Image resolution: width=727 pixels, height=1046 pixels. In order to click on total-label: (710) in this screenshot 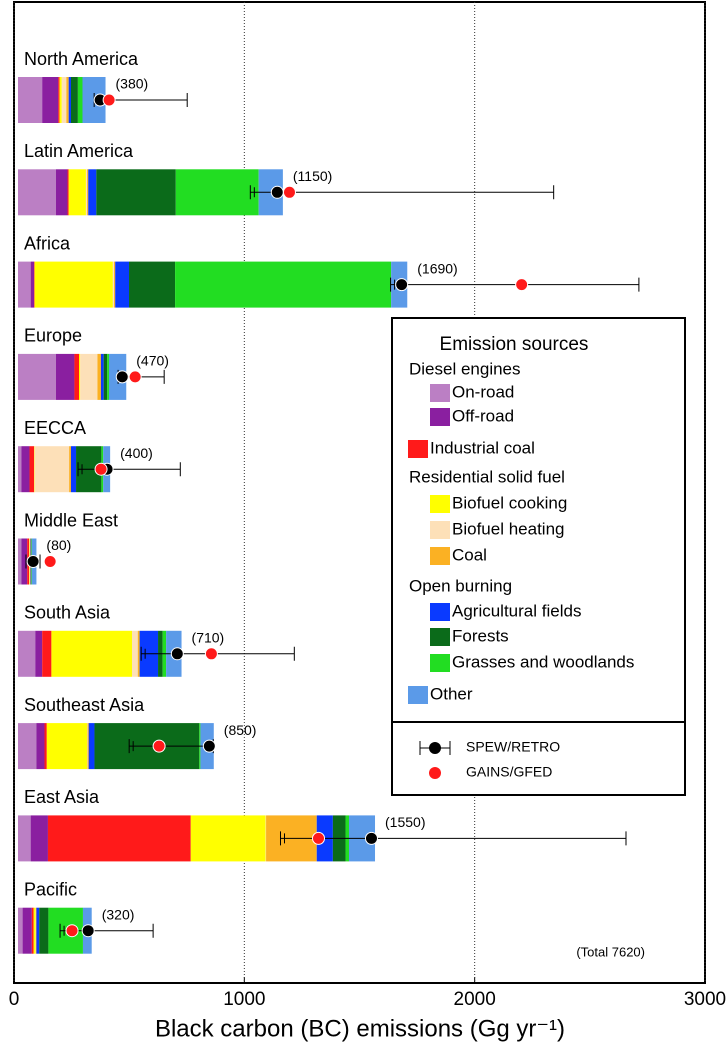, I will do `click(208, 638)`.